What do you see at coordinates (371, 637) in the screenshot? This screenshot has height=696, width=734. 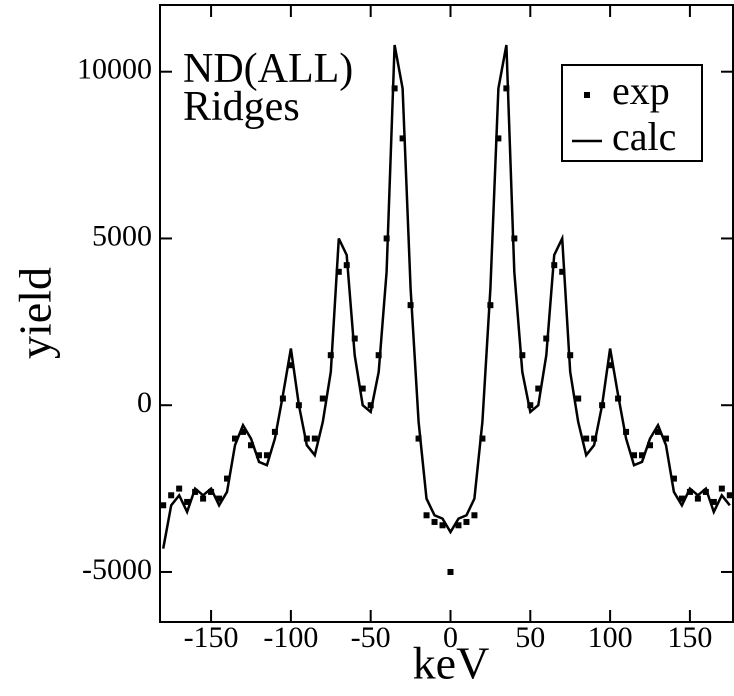 I see `x-tick-label: -50` at bounding box center [371, 637].